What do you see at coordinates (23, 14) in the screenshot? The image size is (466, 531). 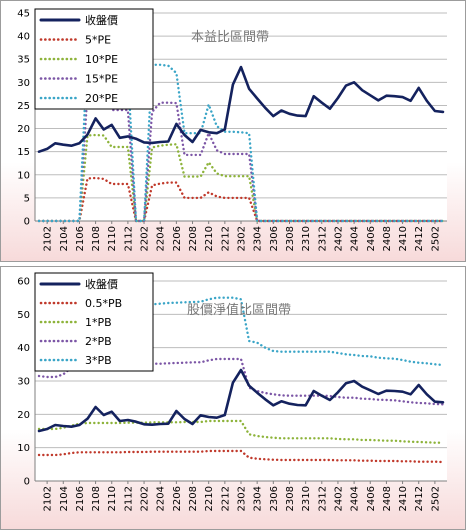 I see `y-tick-label: 45` at bounding box center [23, 14].